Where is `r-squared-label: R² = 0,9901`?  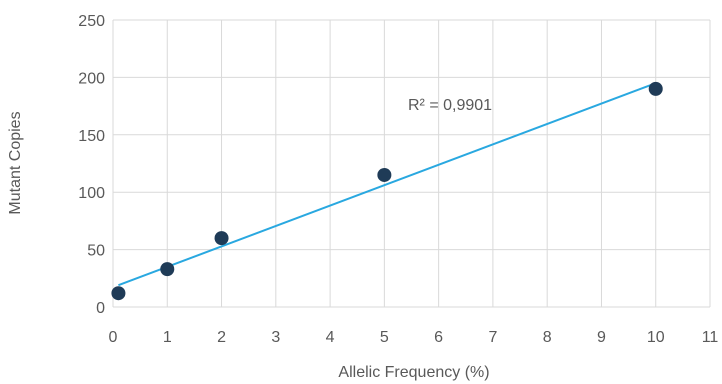
r-squared-label: R² = 0,9901 is located at coordinates (450, 105).